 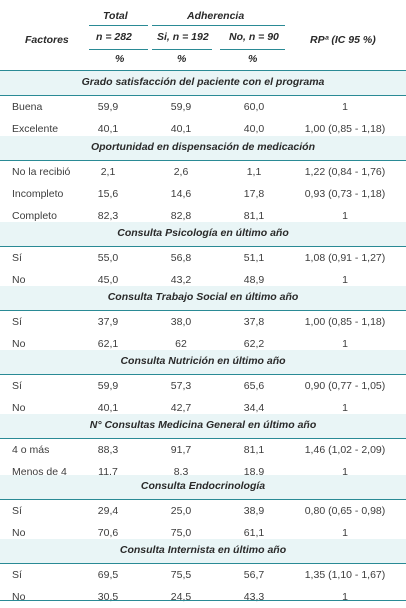 I want to click on cell-total: 82,3, so click(x=108, y=216).